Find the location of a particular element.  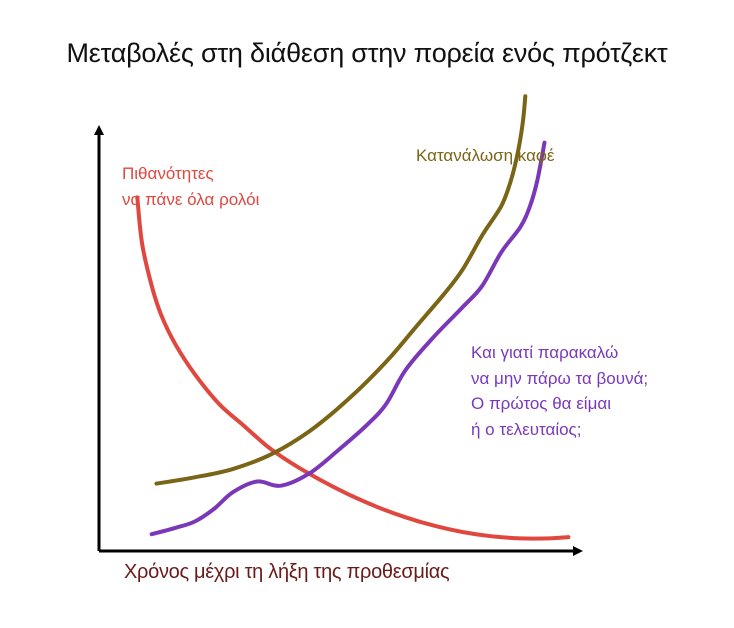

series-label-line: Ο πρώτος θα είμαι is located at coordinates (541, 403).